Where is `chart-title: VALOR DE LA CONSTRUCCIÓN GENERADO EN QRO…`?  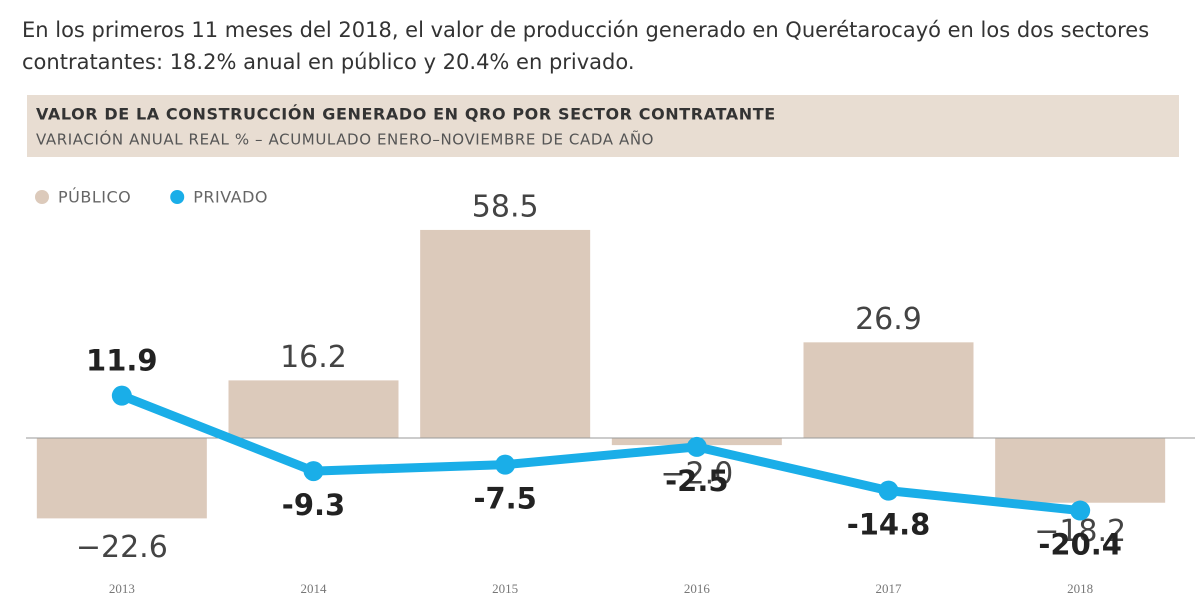
chart-title: VALOR DE LA CONSTRUCCIÓN GENERADO EN QRO… is located at coordinates (406, 114).